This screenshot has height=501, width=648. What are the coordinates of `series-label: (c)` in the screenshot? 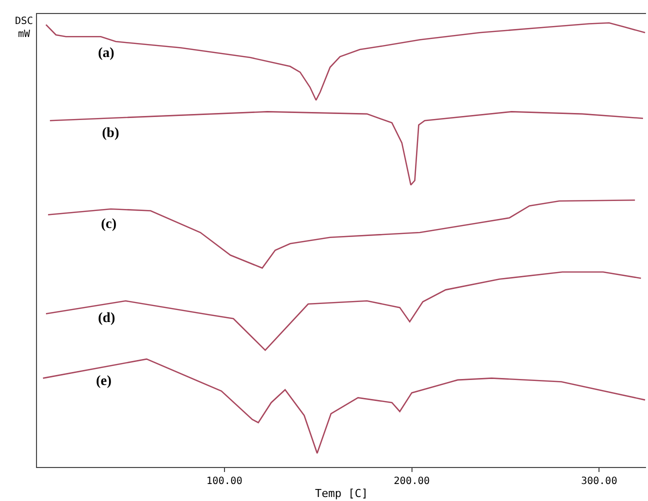 It's located at (109, 224).